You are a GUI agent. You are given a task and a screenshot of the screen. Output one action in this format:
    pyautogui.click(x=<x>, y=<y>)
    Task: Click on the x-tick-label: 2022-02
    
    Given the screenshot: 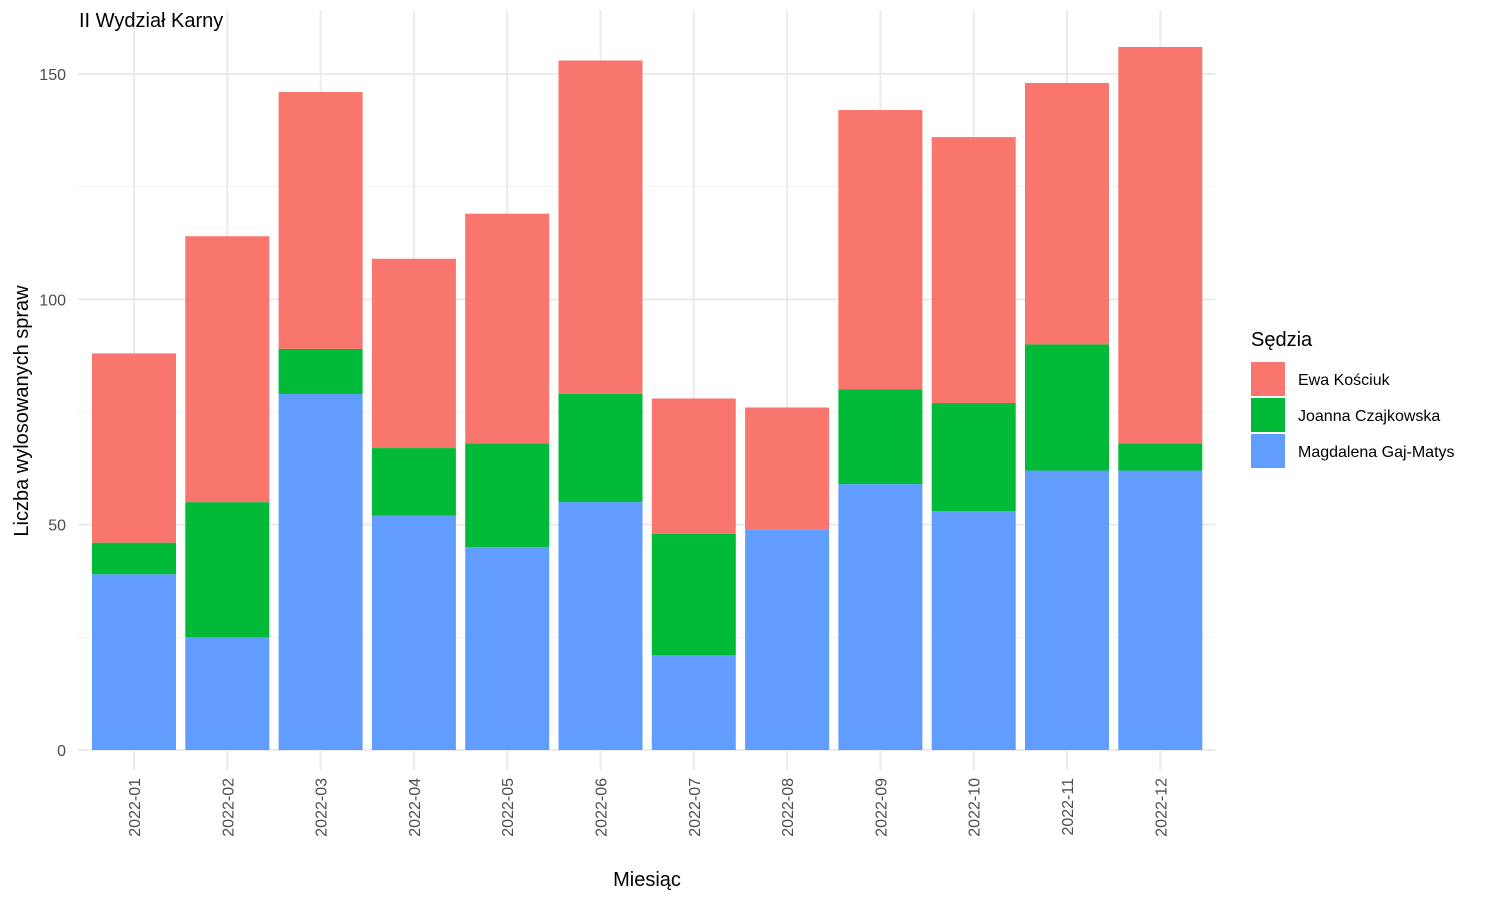 What is the action you would take?
    pyautogui.click(x=228, y=807)
    